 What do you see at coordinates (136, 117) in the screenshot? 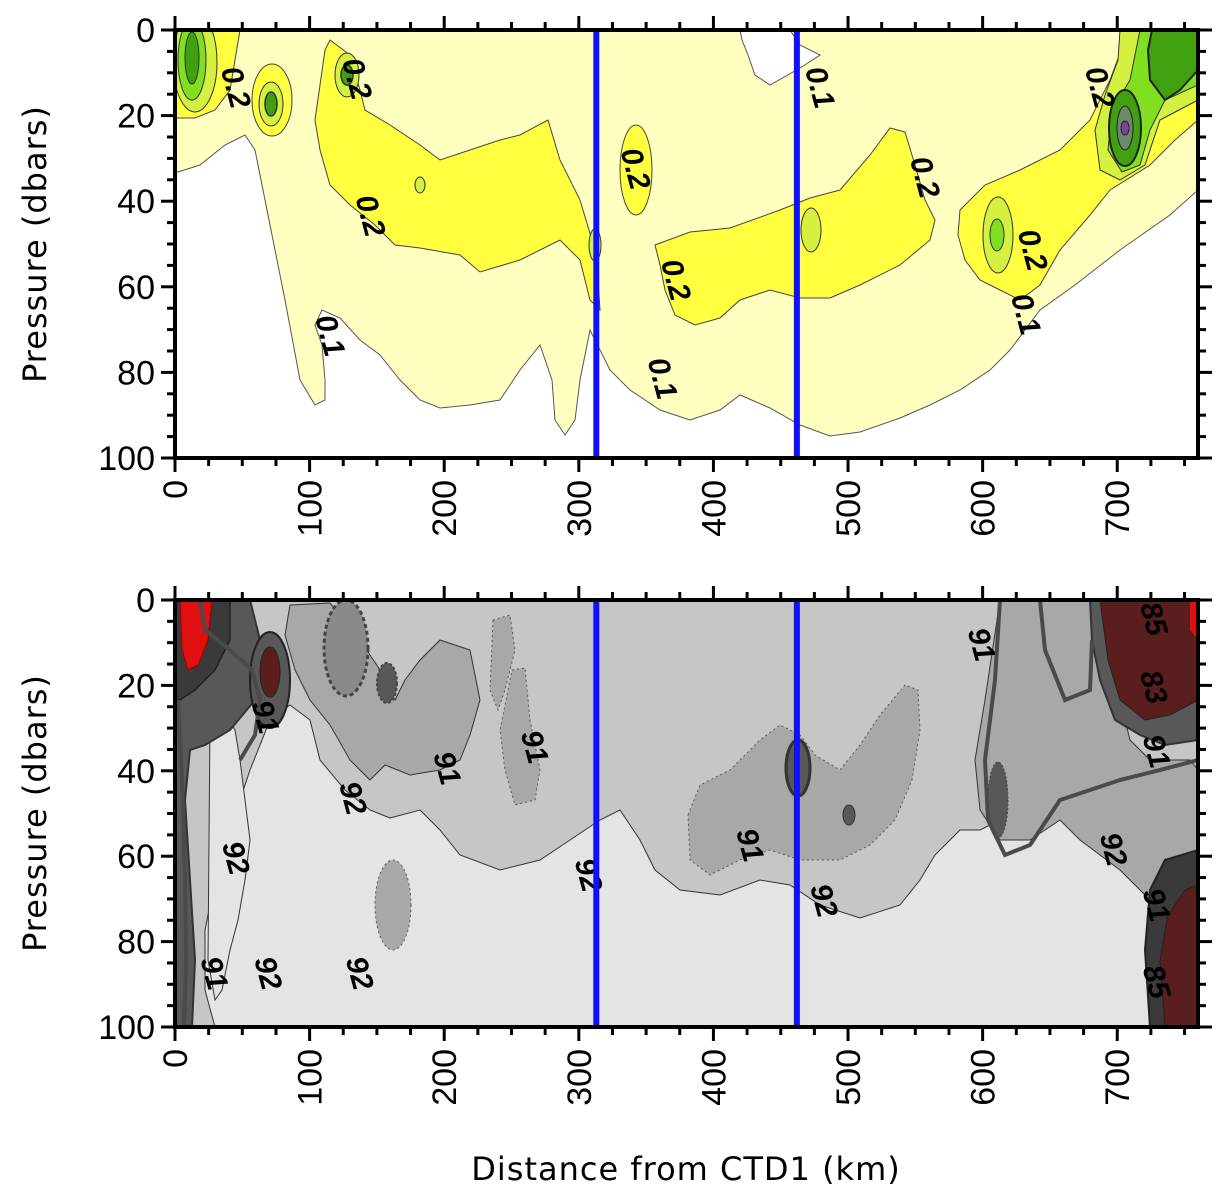
I see `top-ytick-label: 20` at bounding box center [136, 117].